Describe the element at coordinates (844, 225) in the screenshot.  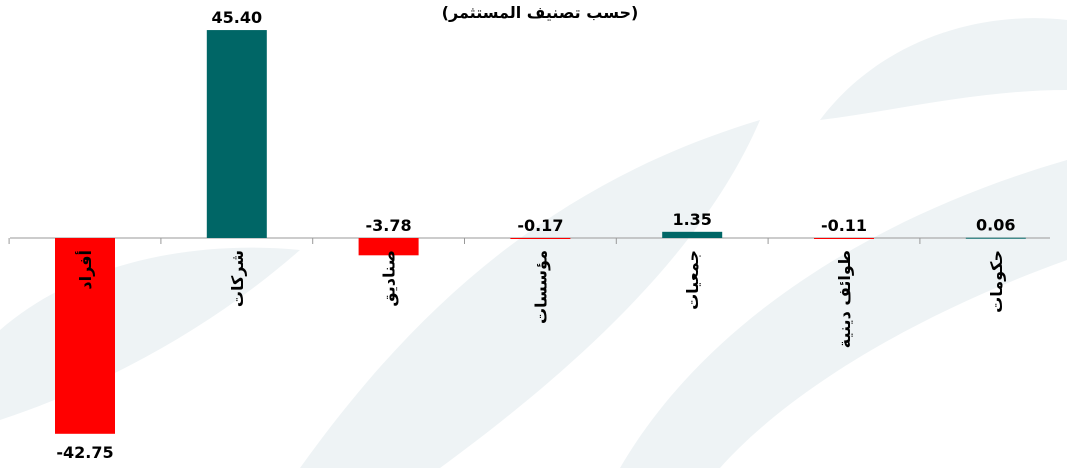
I see `value-label: -0.11` at that location.